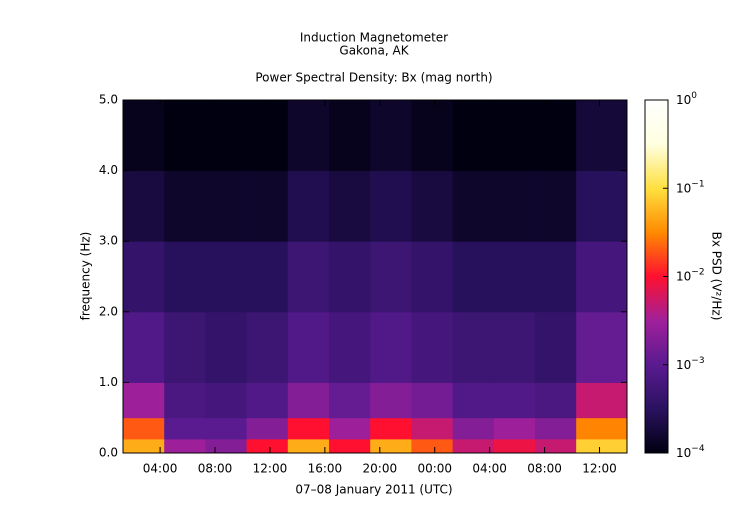 The width and height of the screenshot is (749, 530). What do you see at coordinates (160, 469) in the screenshot?
I see `x-tick-label: 04:00` at bounding box center [160, 469].